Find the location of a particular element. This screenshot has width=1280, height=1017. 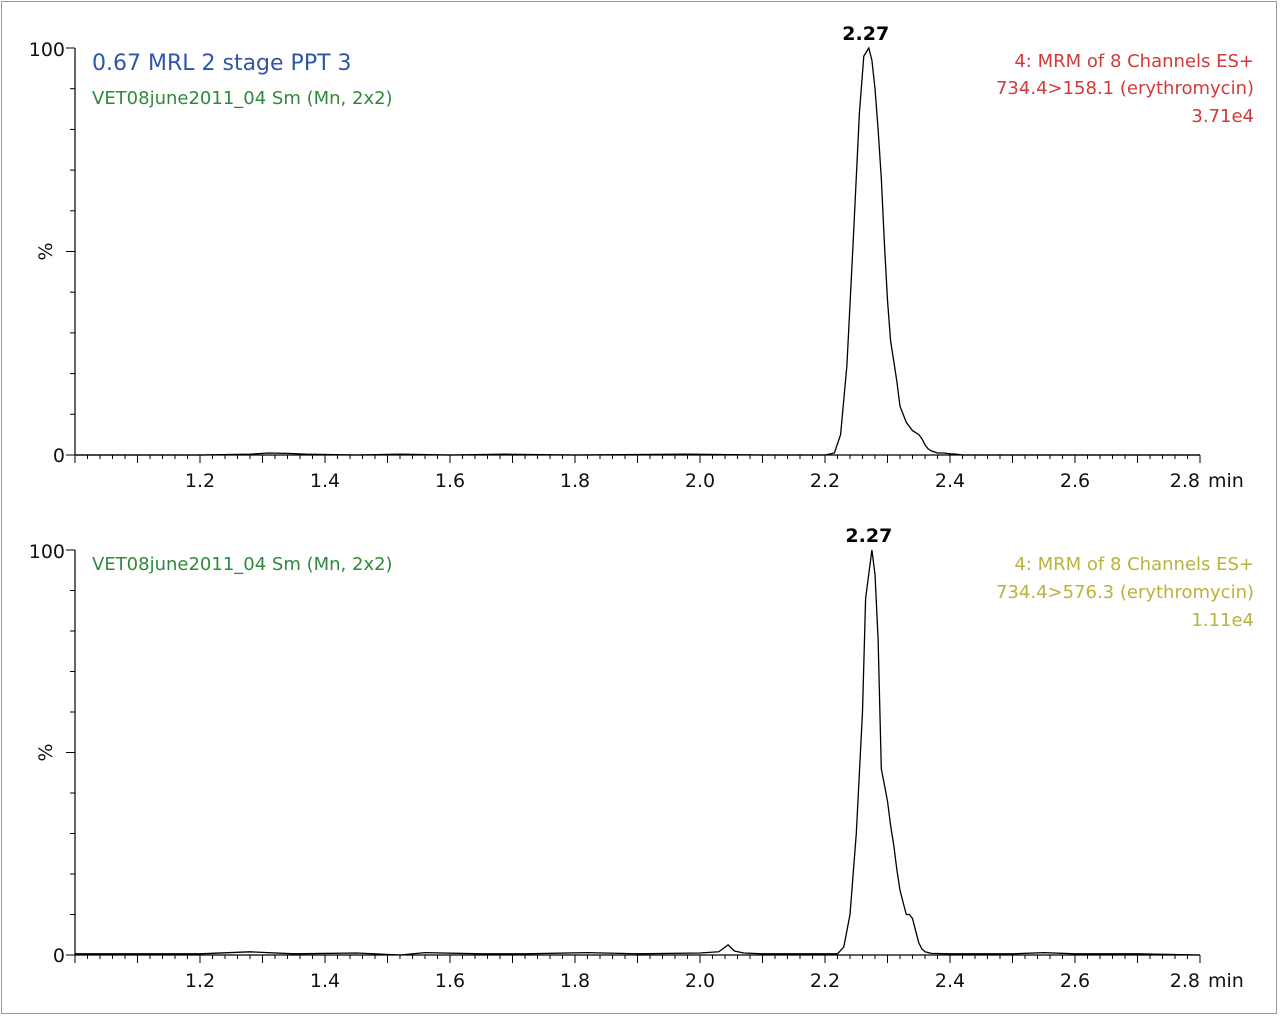

info-line-intensity: 1.11e4 is located at coordinates (1222, 620).